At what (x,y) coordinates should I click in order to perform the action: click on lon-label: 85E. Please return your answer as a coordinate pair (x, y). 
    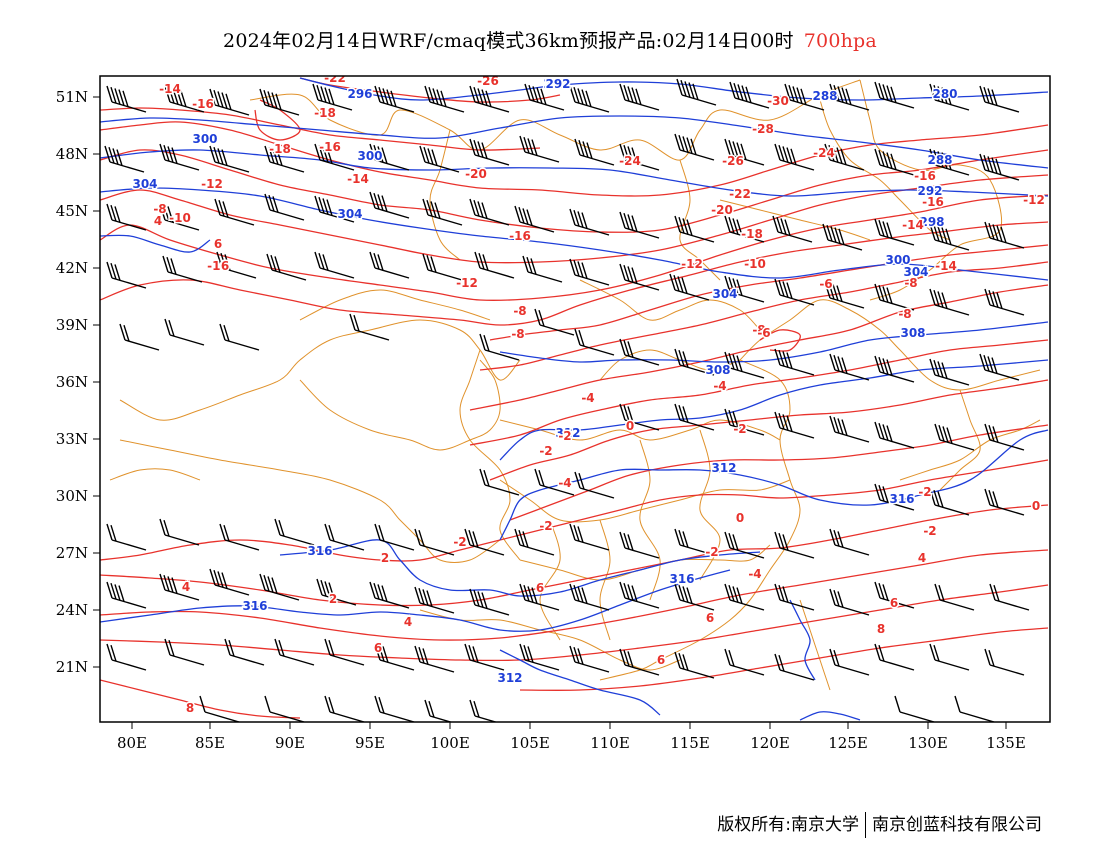
    Looking at the image, I should click on (210, 743).